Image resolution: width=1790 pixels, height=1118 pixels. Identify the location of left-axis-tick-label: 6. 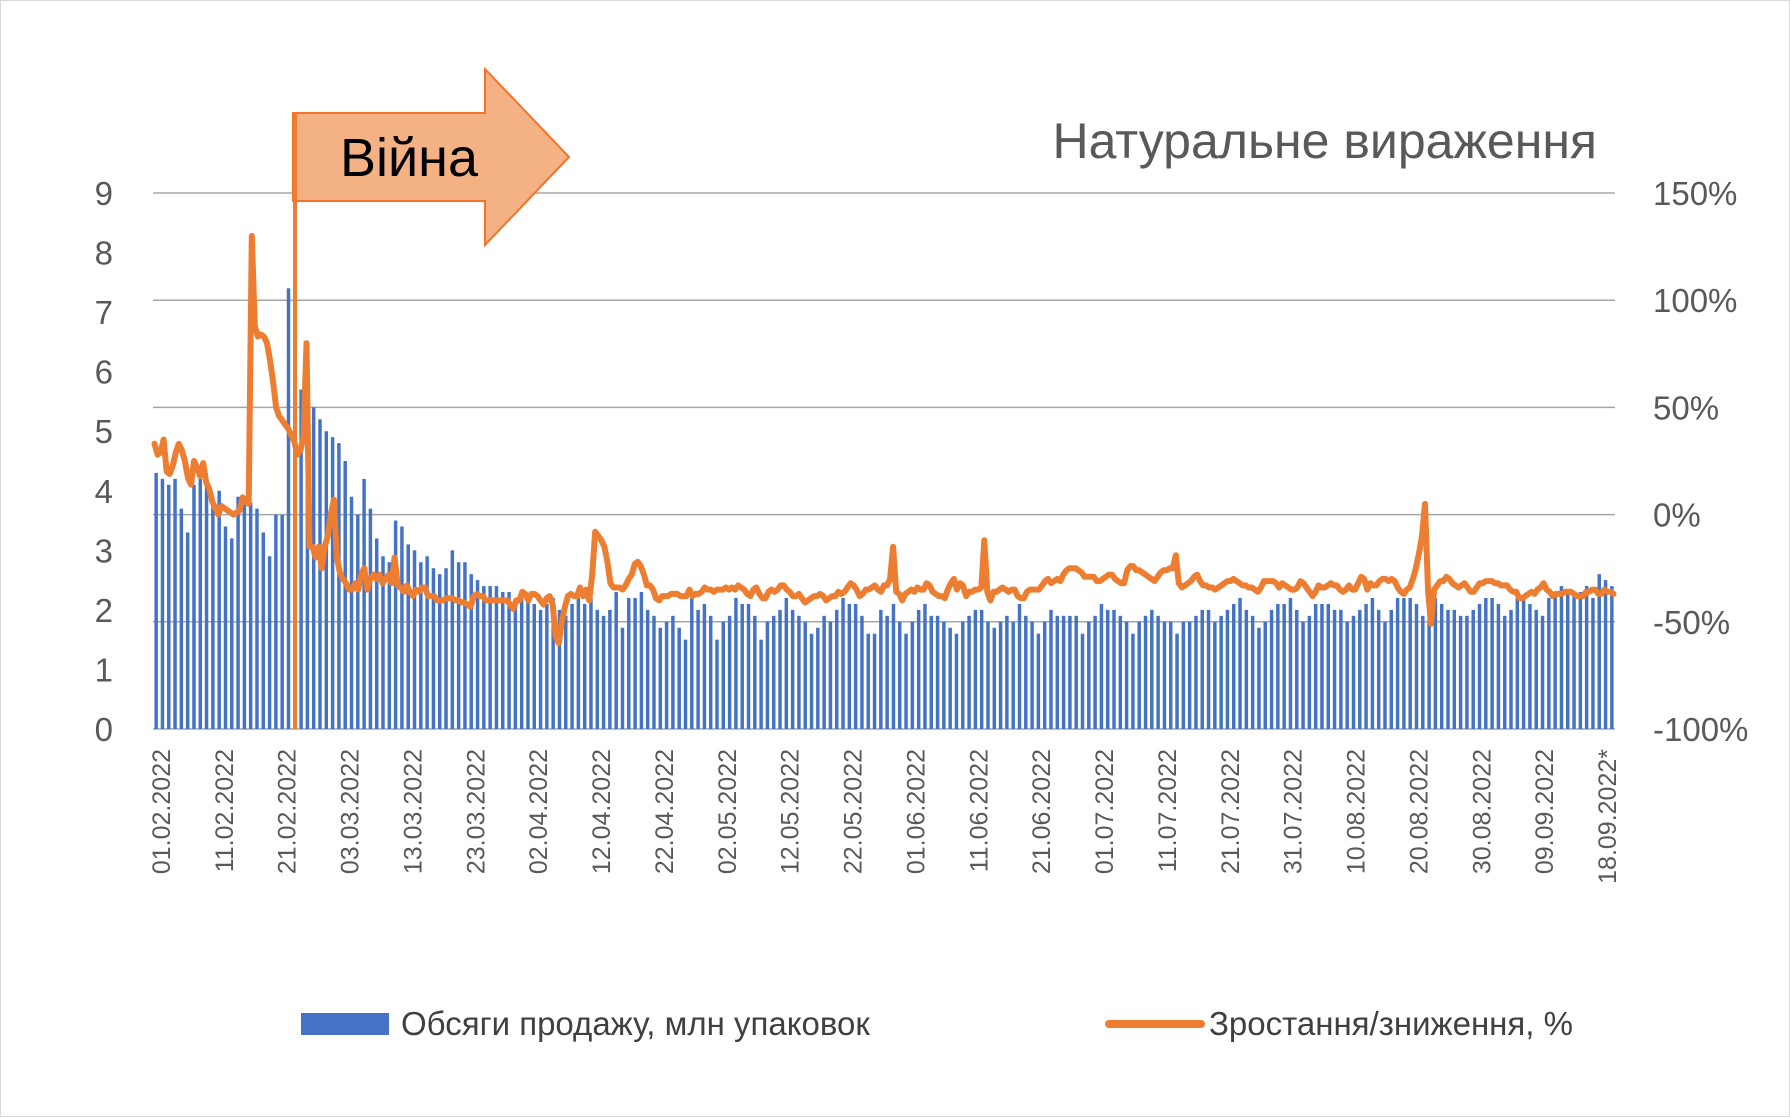
(104, 372).